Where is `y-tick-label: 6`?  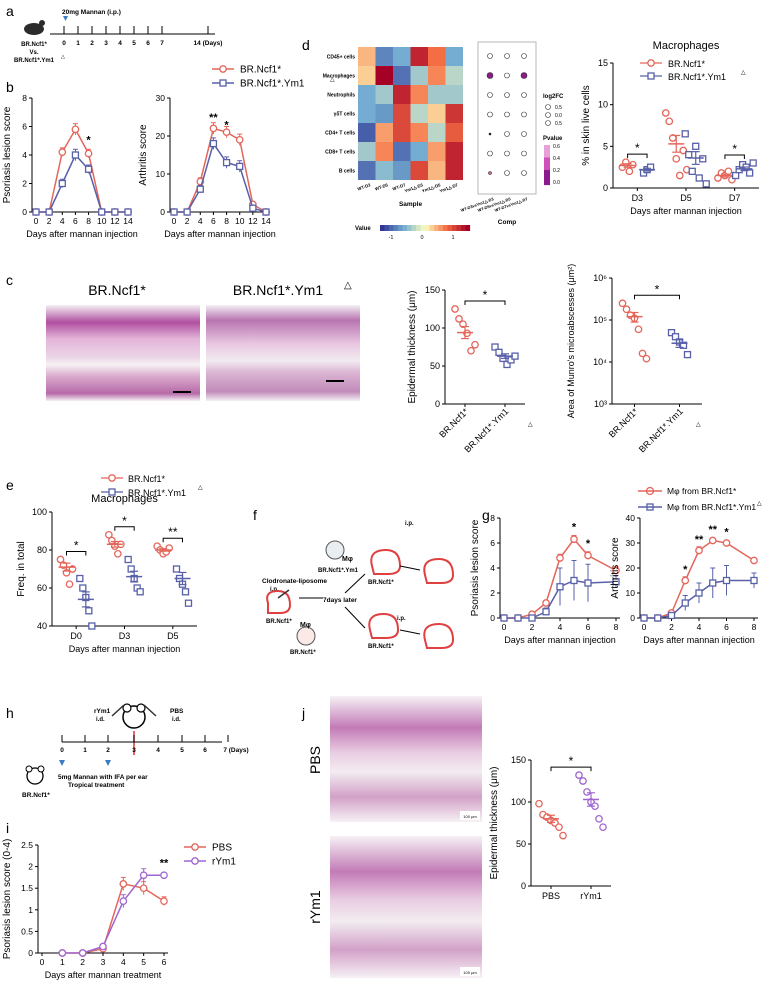
y-tick-label: 6 is located at coordinates (492, 543).